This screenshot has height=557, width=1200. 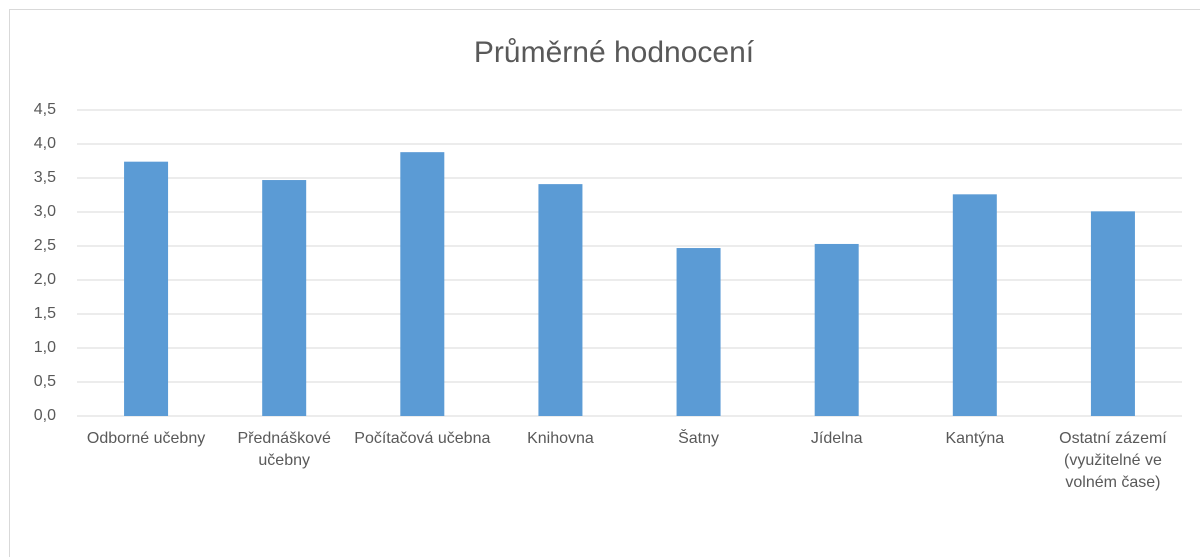 I want to click on x-tick-label: Kantýna, so click(x=975, y=438).